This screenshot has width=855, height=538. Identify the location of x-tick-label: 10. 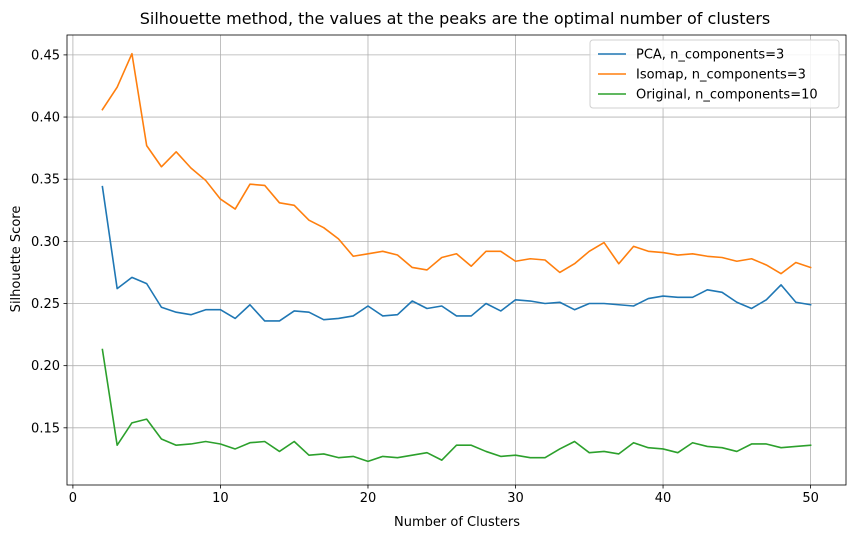
(220, 498).